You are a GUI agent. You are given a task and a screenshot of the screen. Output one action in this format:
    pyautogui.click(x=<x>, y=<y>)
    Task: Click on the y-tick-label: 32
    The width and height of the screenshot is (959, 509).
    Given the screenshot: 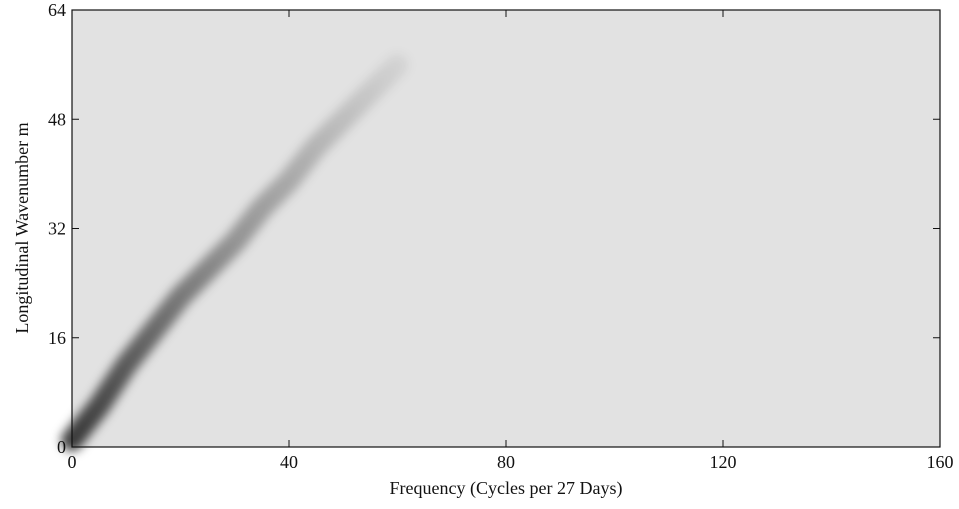 What is the action you would take?
    pyautogui.click(x=57, y=229)
    